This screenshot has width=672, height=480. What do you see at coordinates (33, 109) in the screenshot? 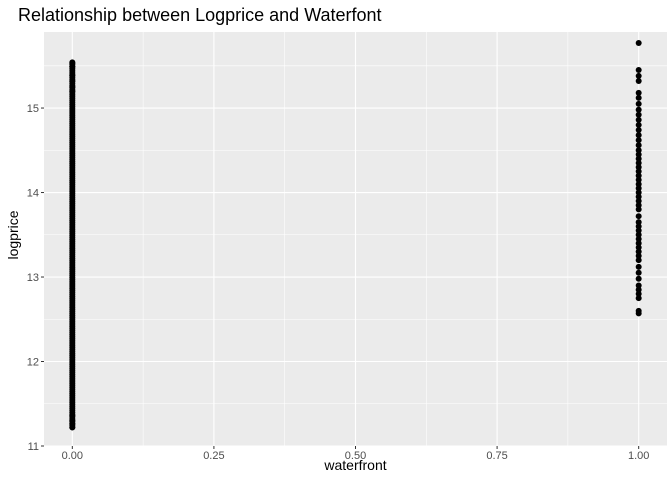
I see `y-tick-label: 15` at bounding box center [33, 109].